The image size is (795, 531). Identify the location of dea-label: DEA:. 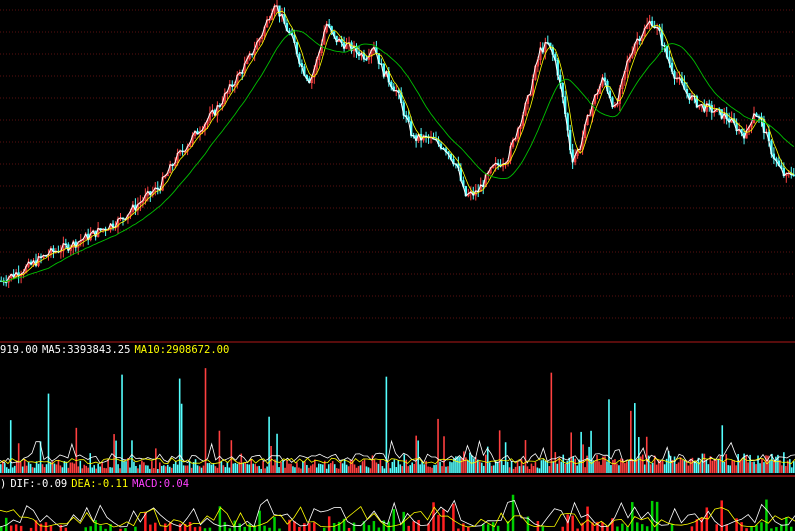
(84, 484).